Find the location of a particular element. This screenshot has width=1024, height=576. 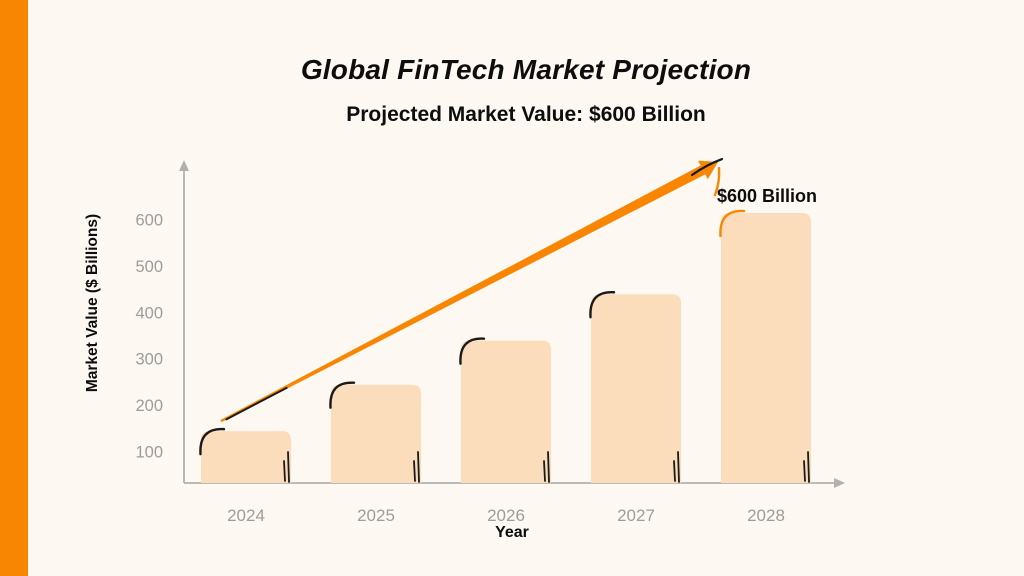

bar-bottom-sketch-b-2024 is located at coordinates (288, 467).